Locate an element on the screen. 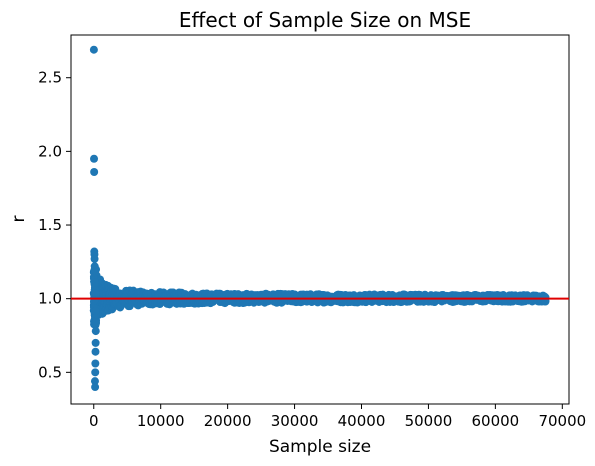 Image resolution: width=595 pixels, height=466 pixels. x-tick-label: 20000 is located at coordinates (228, 421).